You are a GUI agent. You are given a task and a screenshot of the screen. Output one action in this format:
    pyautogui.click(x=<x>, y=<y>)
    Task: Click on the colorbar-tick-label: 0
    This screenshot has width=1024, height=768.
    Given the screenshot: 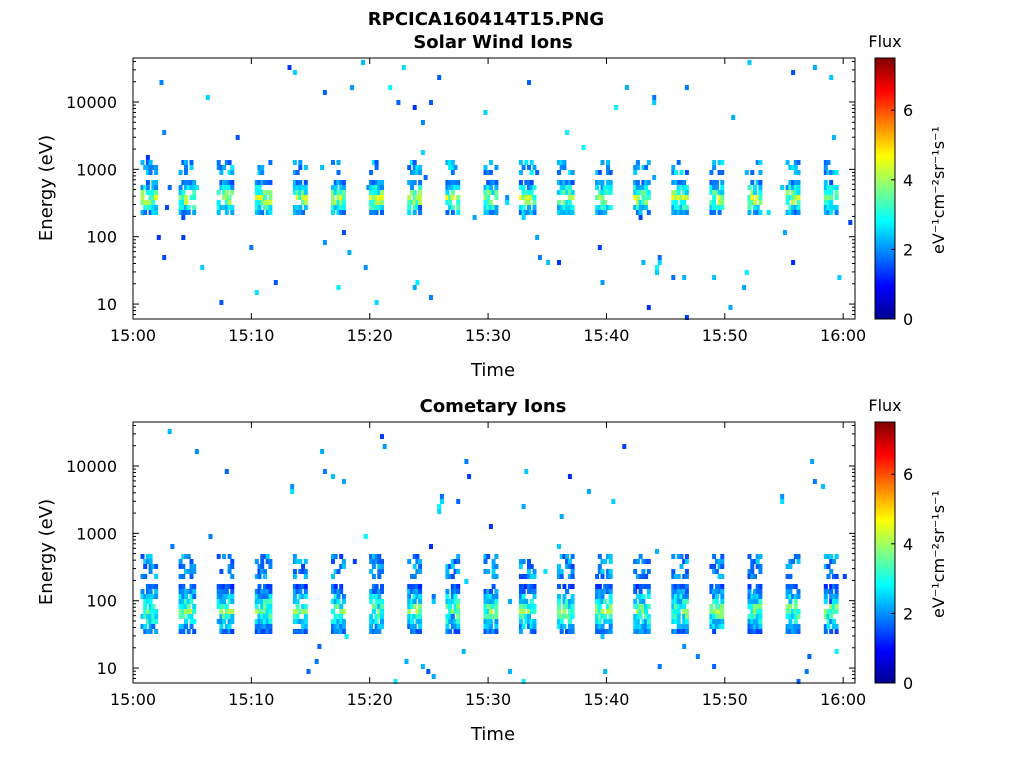 What is the action you would take?
    pyautogui.click(x=908, y=319)
    